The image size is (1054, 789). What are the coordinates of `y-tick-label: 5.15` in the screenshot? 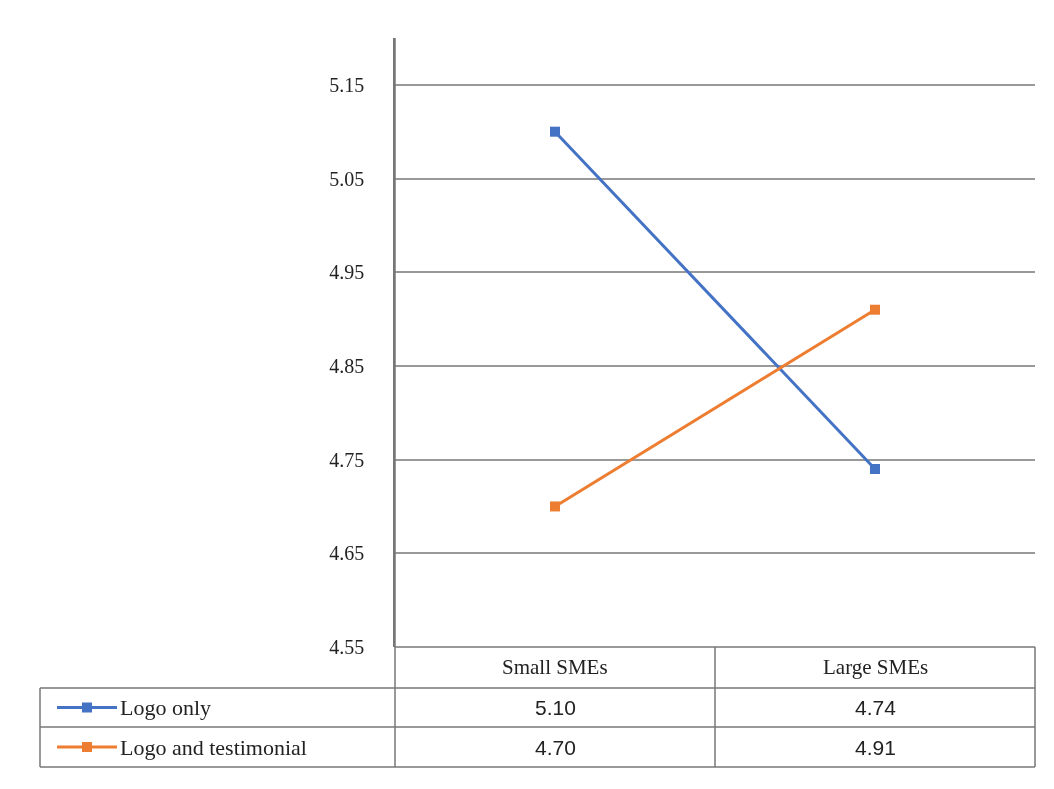 It's located at (347, 84).